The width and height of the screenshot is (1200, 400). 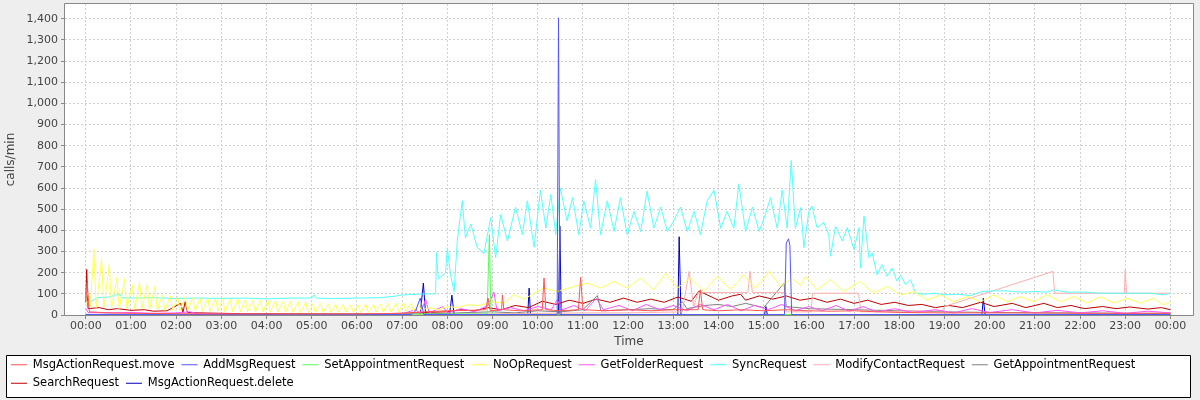 I want to click on legend-label: MsgActionRequest.move, so click(x=103, y=363).